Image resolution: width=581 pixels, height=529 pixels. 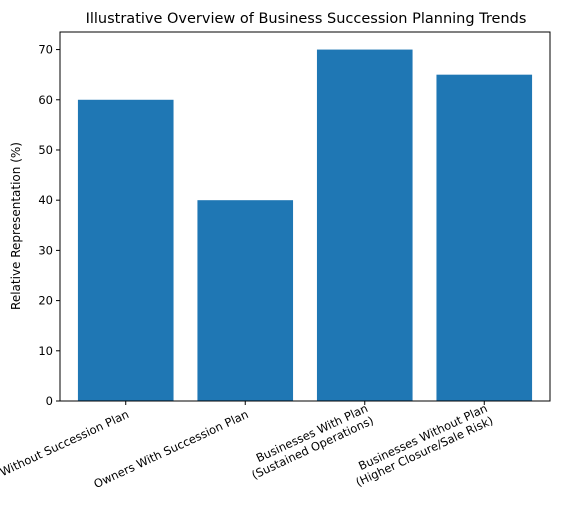 What do you see at coordinates (49, 401) in the screenshot?
I see `y-tick-label: 0` at bounding box center [49, 401].